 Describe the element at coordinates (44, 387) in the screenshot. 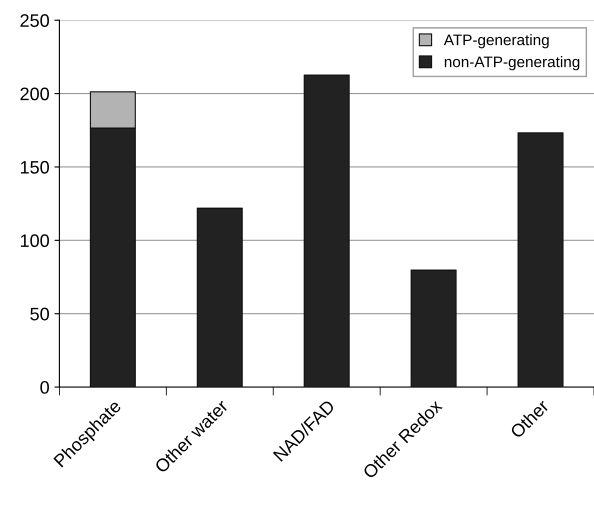

I see `y-tick-label: 0` at that location.